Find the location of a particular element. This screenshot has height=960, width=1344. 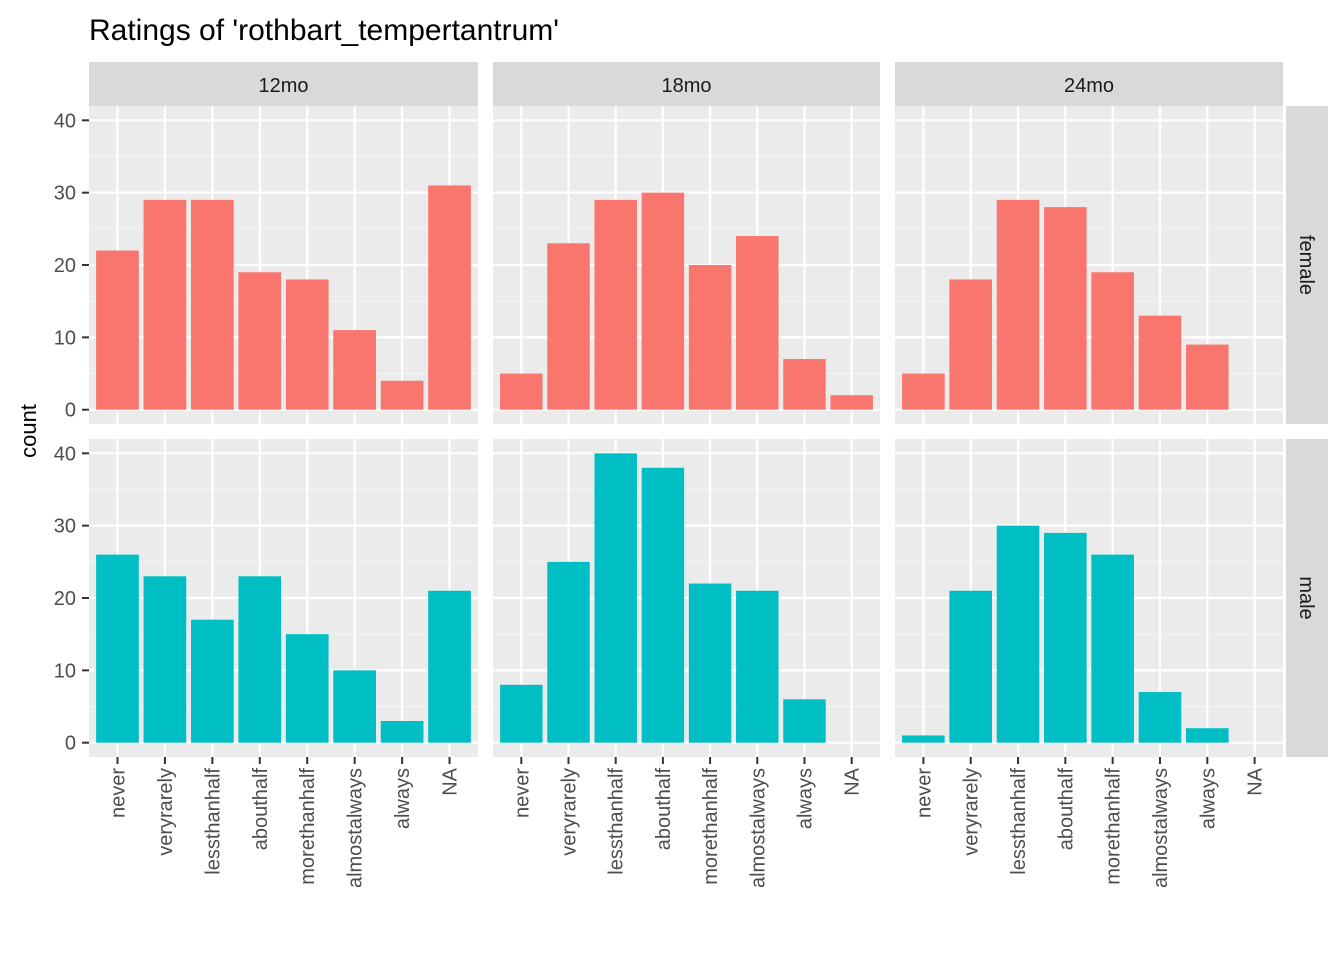

bar-18mo-male-almostalways is located at coordinates (757, 666).